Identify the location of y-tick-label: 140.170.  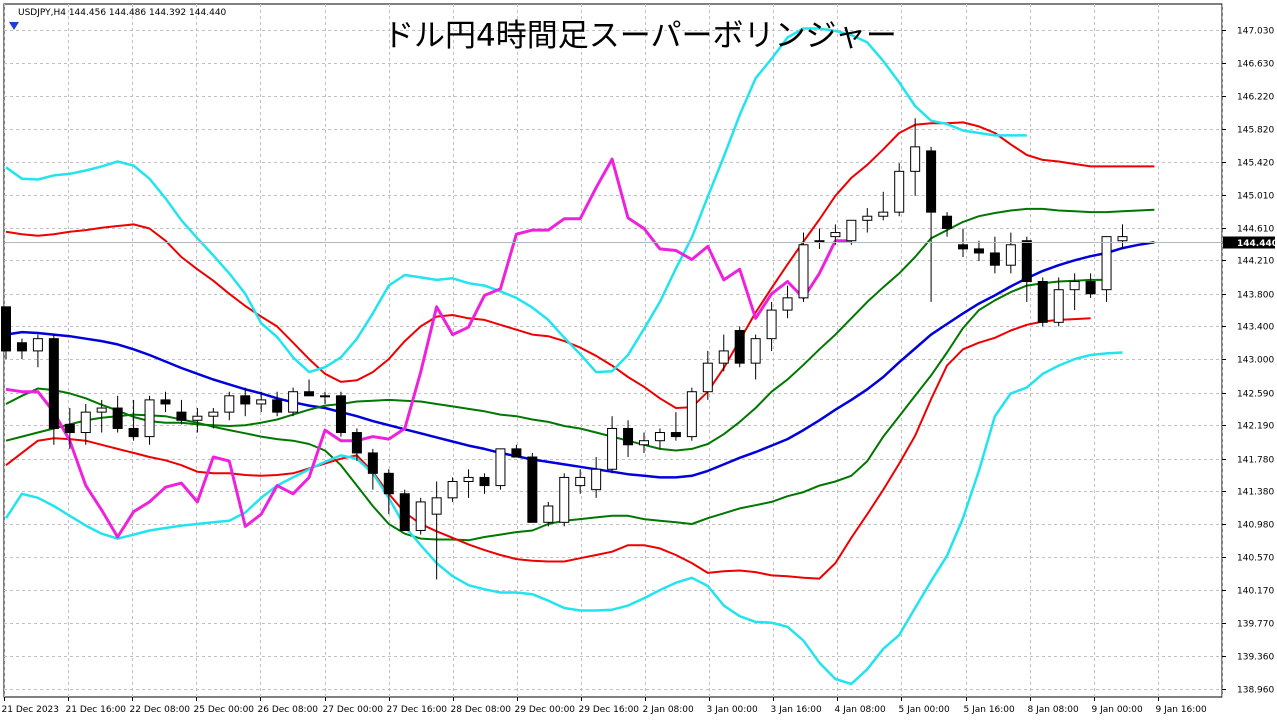
(1255, 592).